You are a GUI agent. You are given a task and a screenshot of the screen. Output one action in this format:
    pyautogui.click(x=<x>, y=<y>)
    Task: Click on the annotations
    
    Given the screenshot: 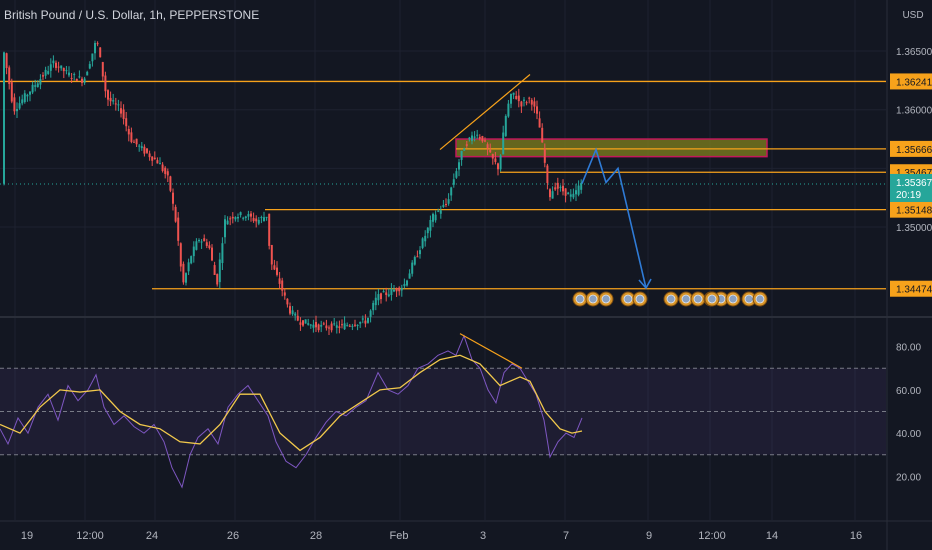 What is the action you would take?
    pyautogui.click(x=545, y=182)
    